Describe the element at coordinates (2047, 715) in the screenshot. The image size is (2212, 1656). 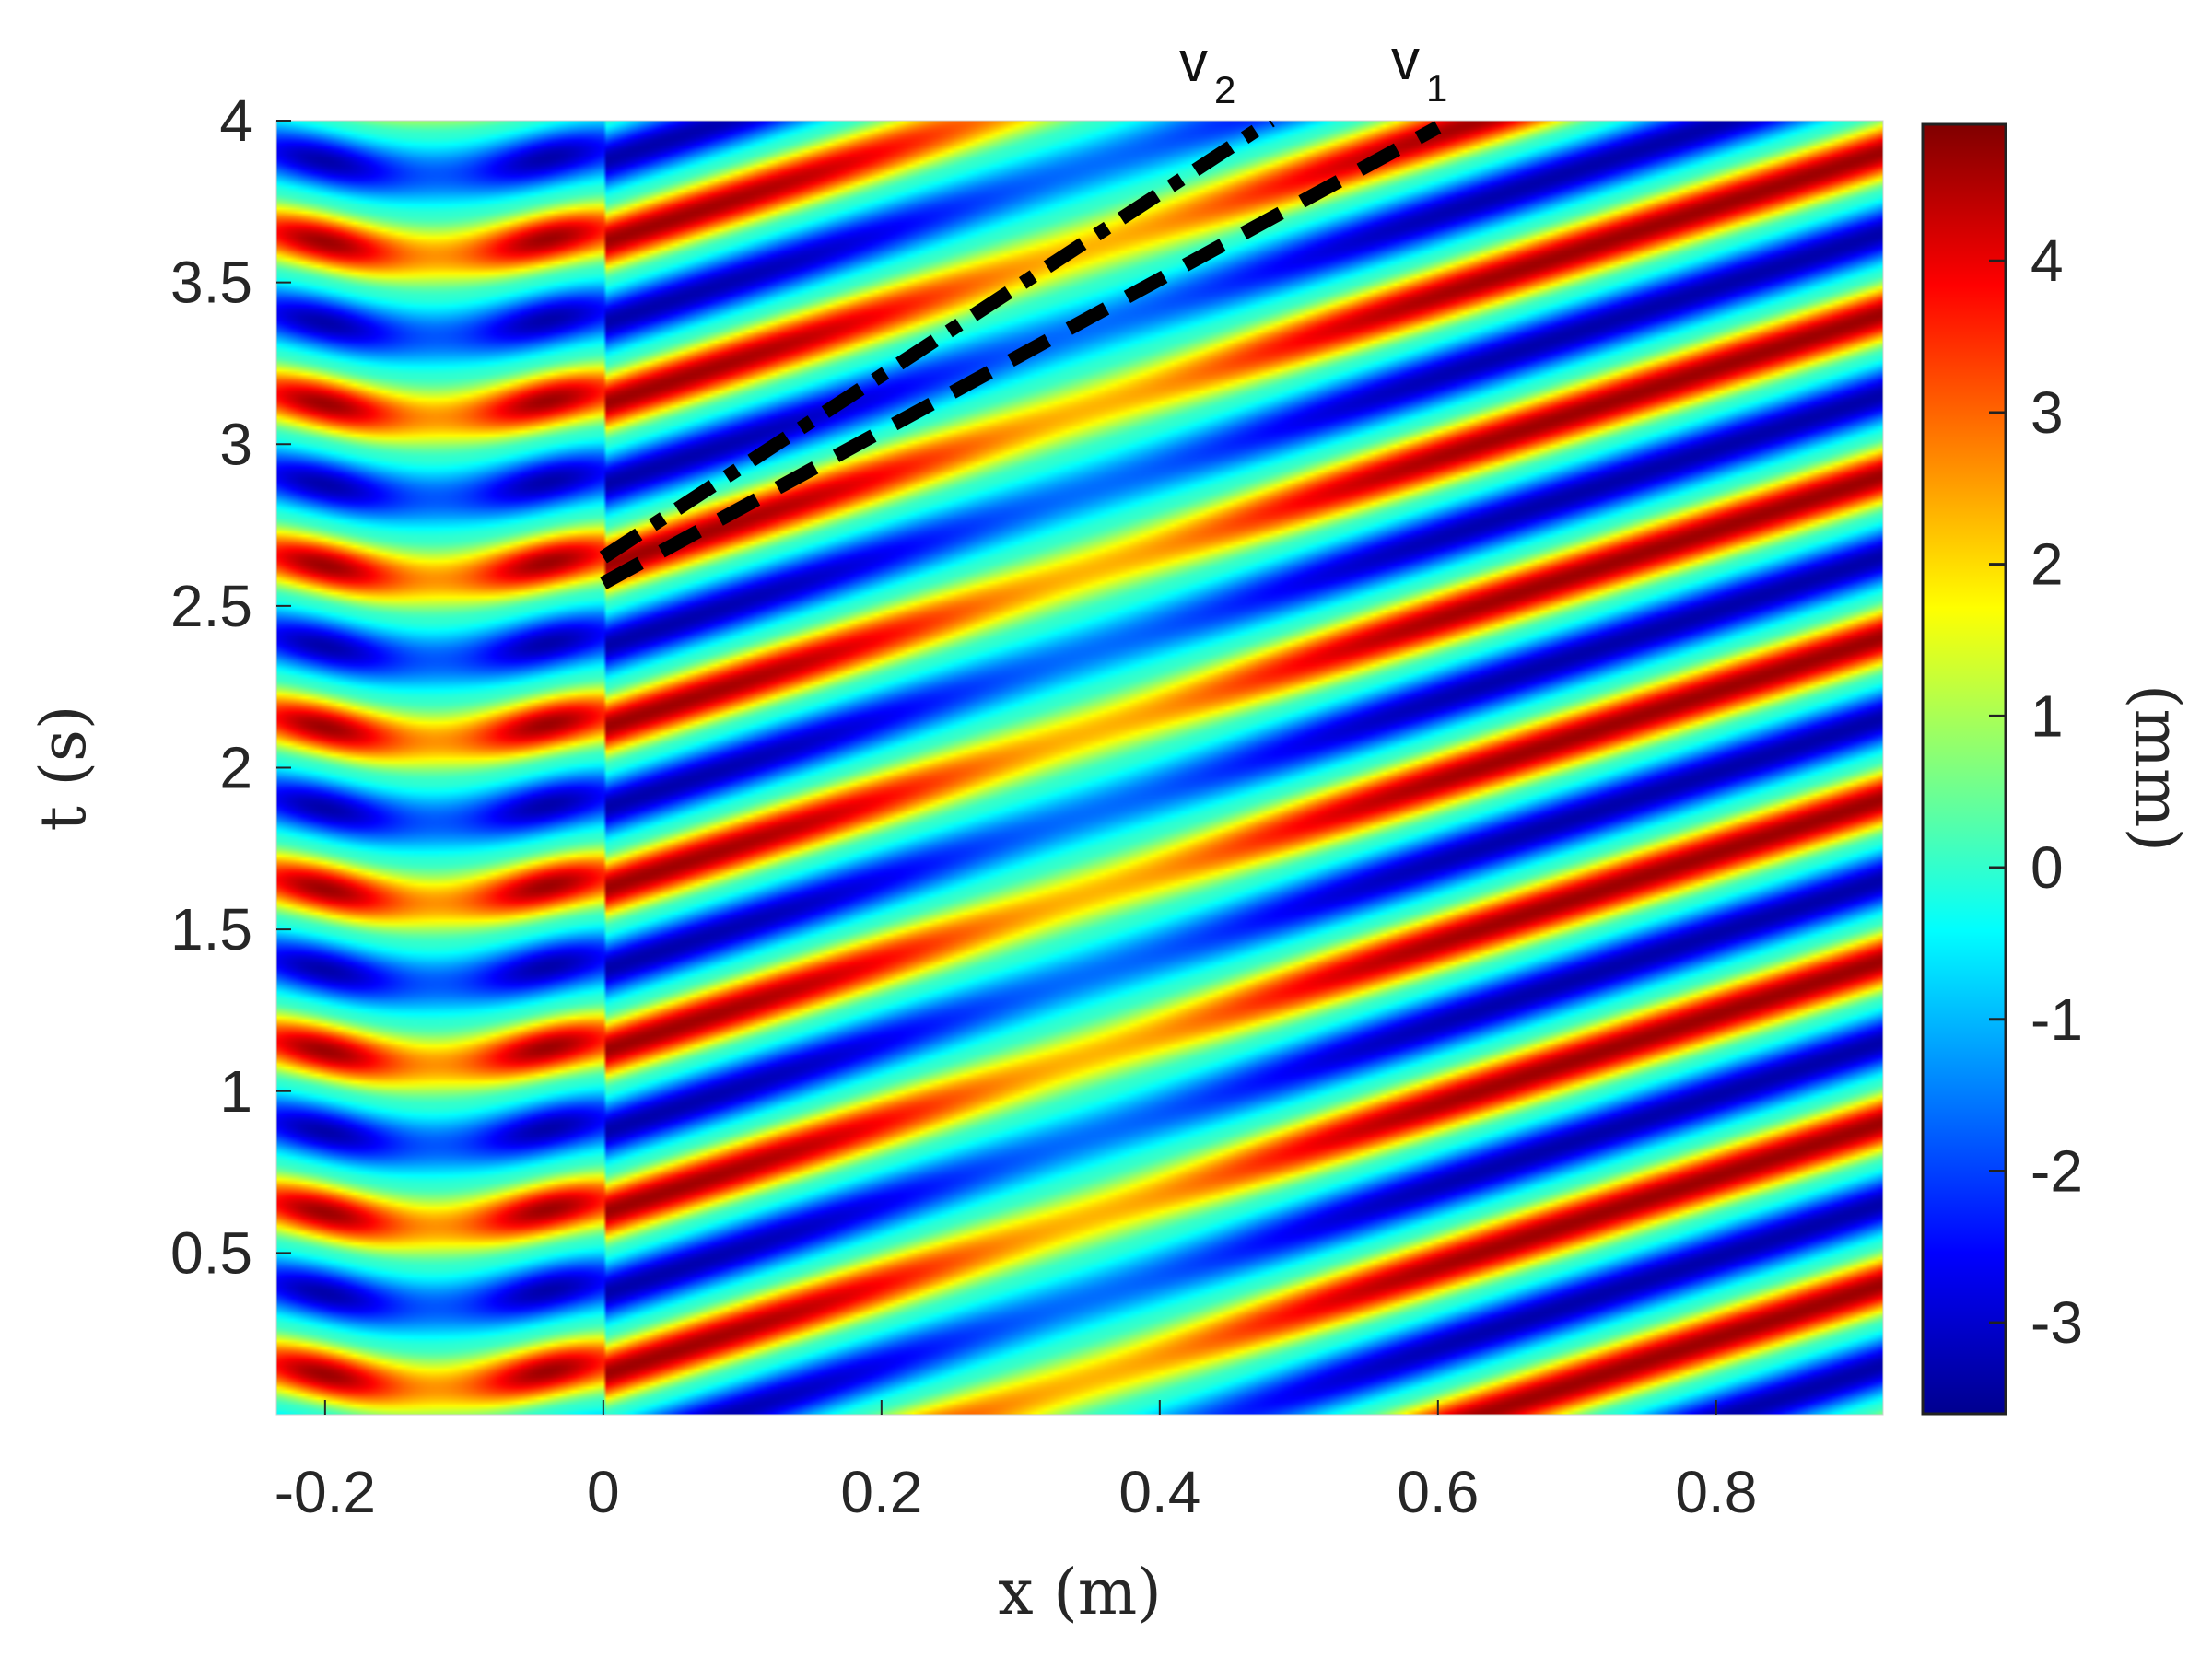
I see `colorbar-tick-label: 1` at that location.